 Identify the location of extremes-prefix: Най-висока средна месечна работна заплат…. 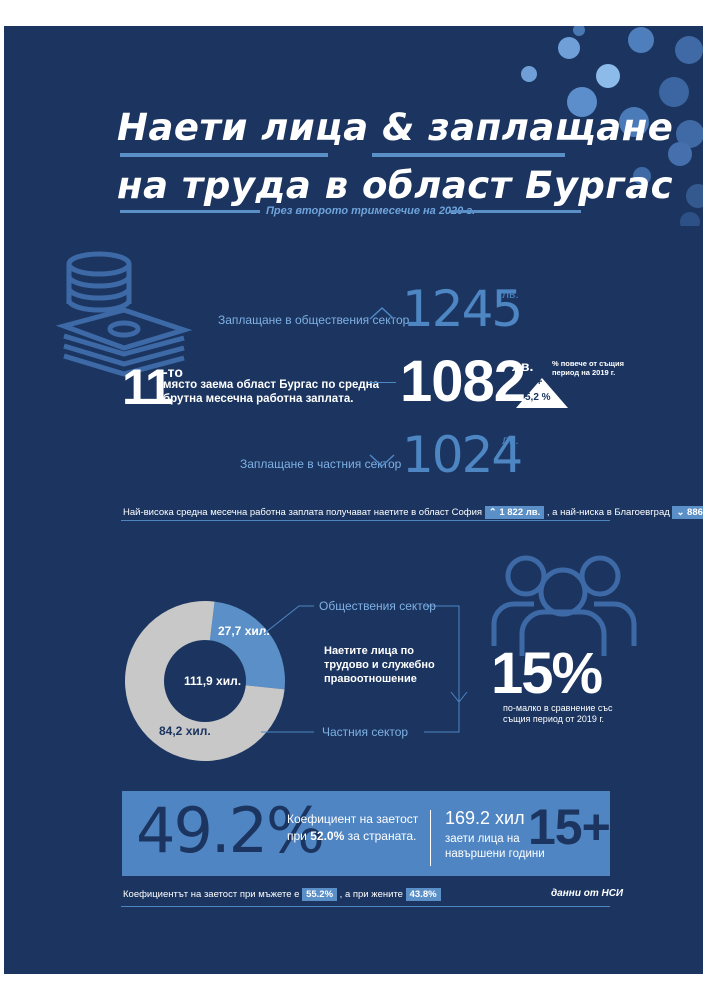
(303, 512).